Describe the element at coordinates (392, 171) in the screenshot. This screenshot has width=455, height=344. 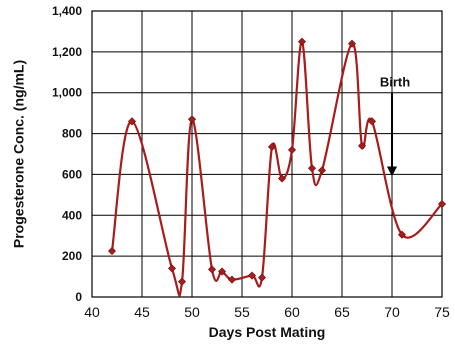
I see `birth-arrow-head` at that location.